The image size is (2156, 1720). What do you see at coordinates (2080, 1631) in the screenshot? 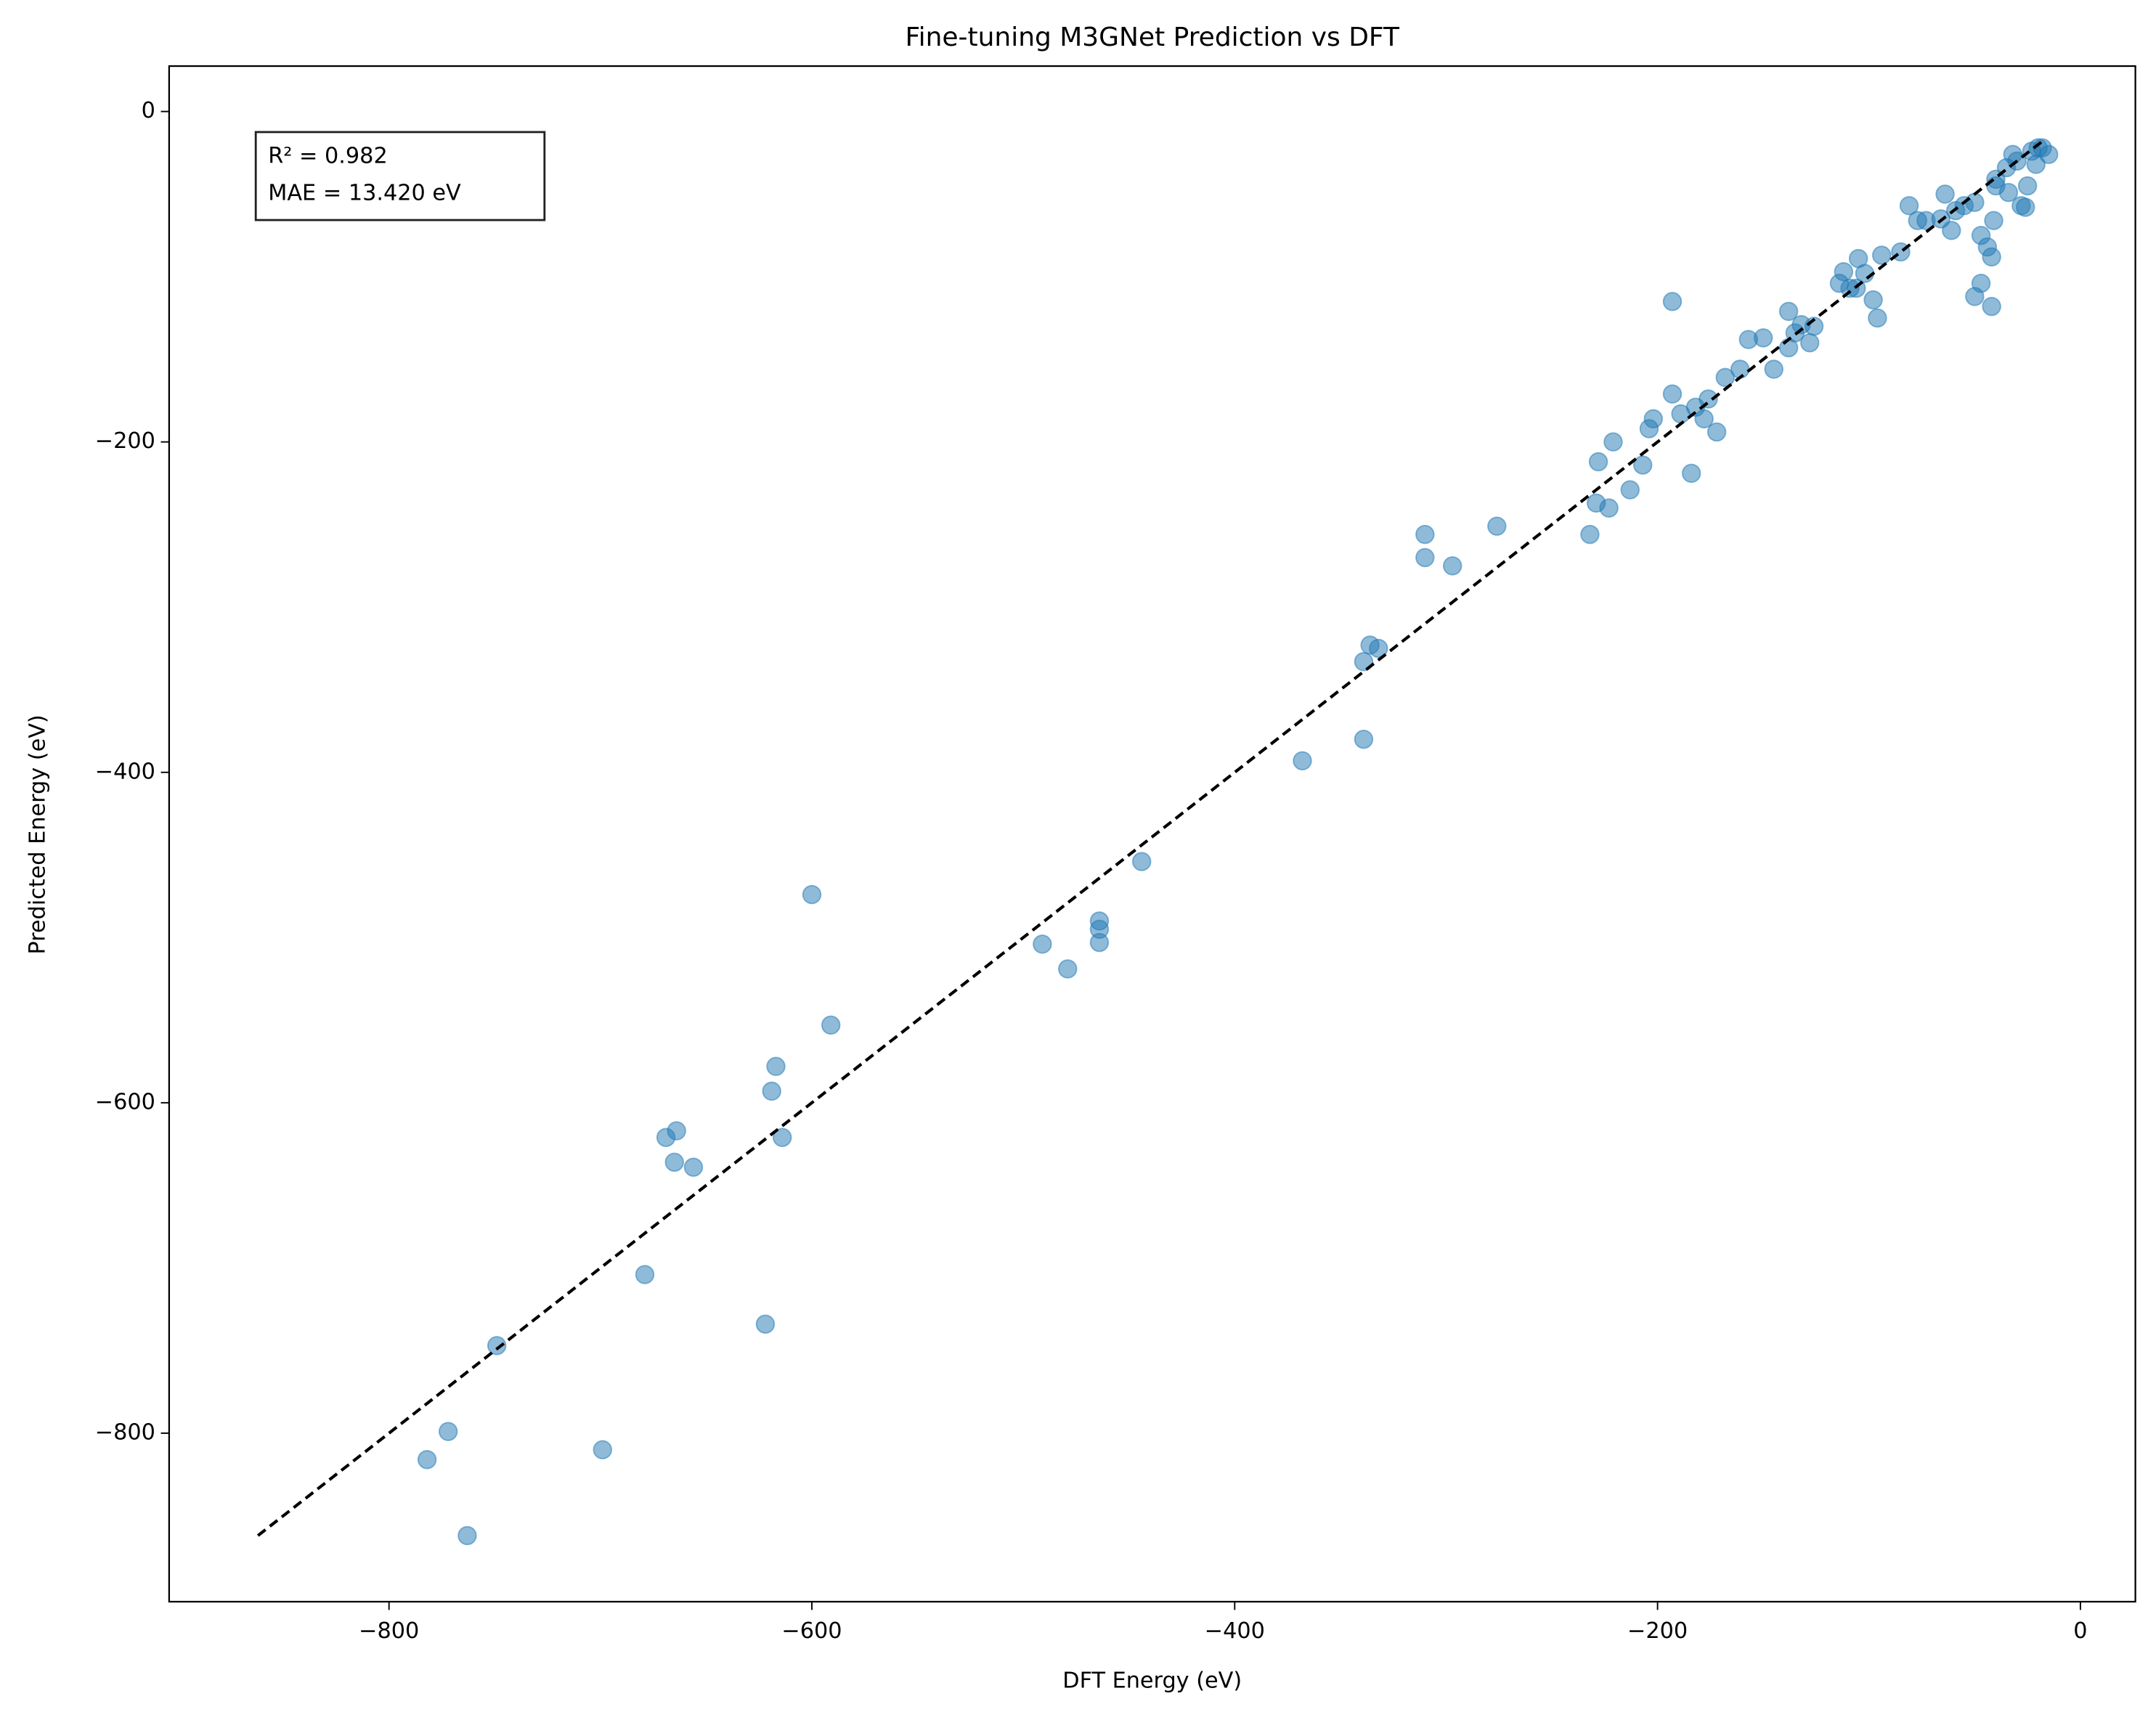
I see `x-tick-label: 0` at bounding box center [2080, 1631].